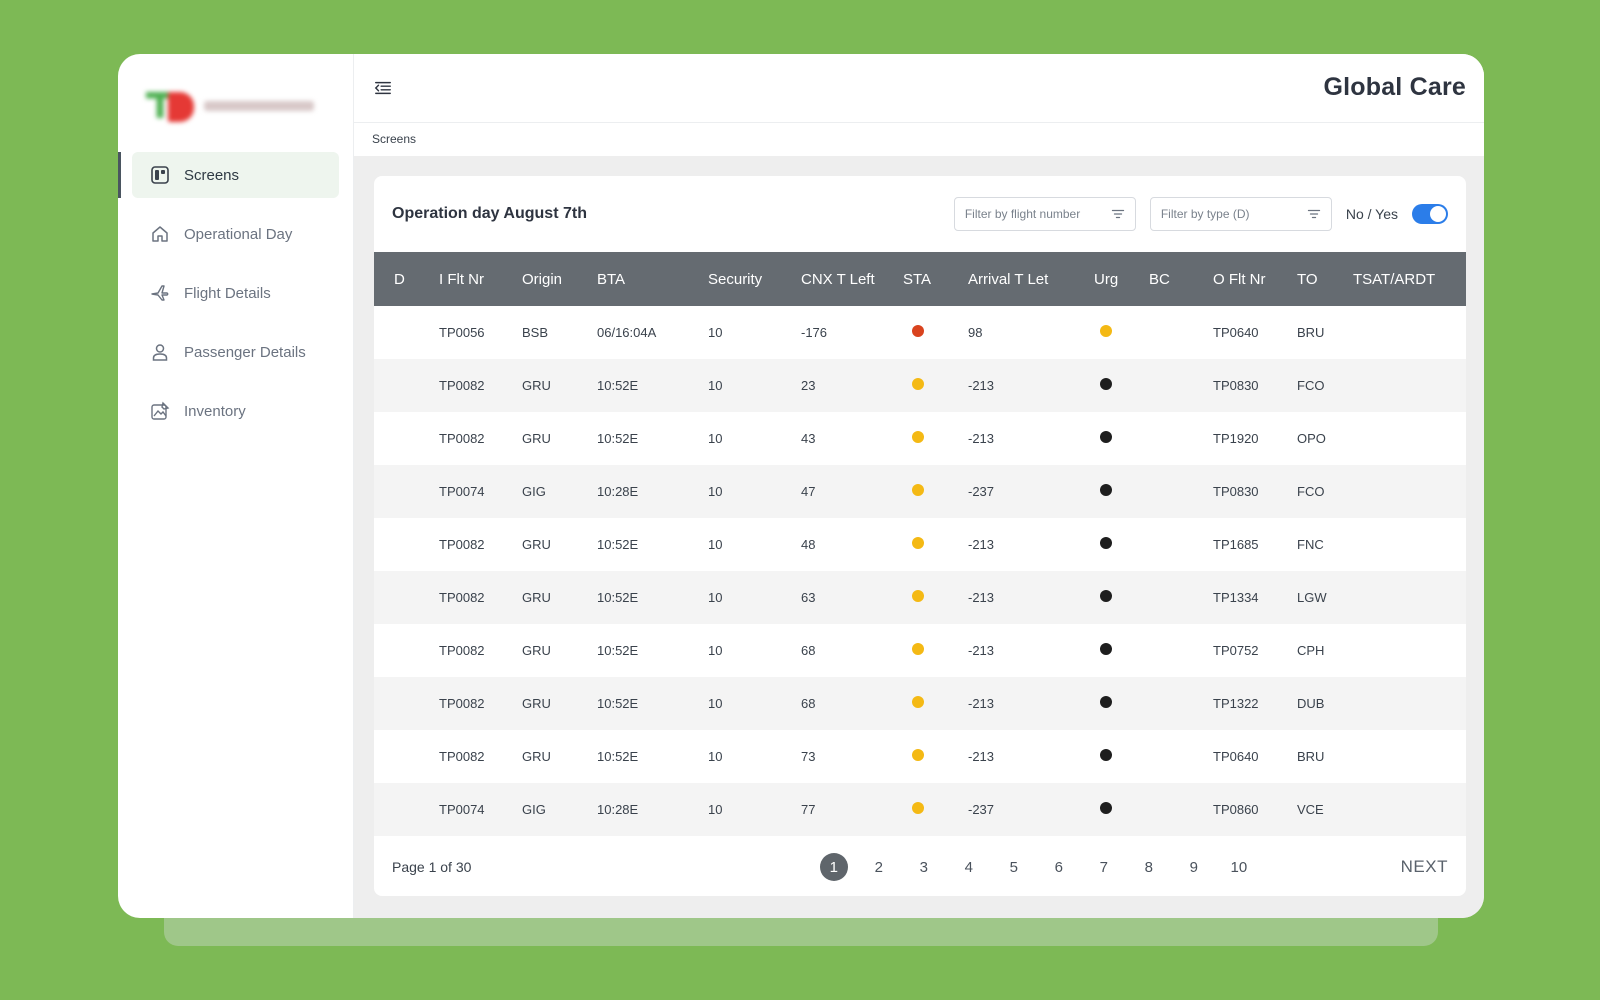 This screenshot has width=1600, height=1000. Describe the element at coordinates (878, 867) in the screenshot. I see `page-2-button: 2` at that location.